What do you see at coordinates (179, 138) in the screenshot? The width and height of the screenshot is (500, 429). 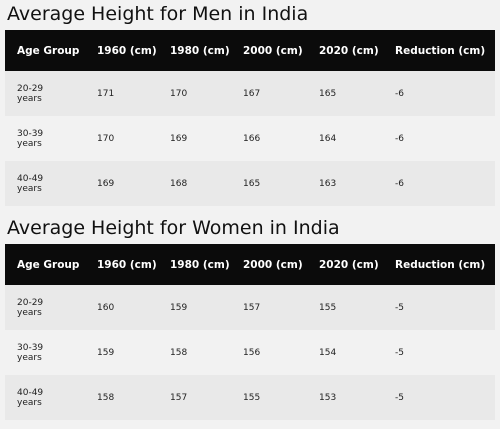 I see `value-1980: 169` at bounding box center [179, 138].